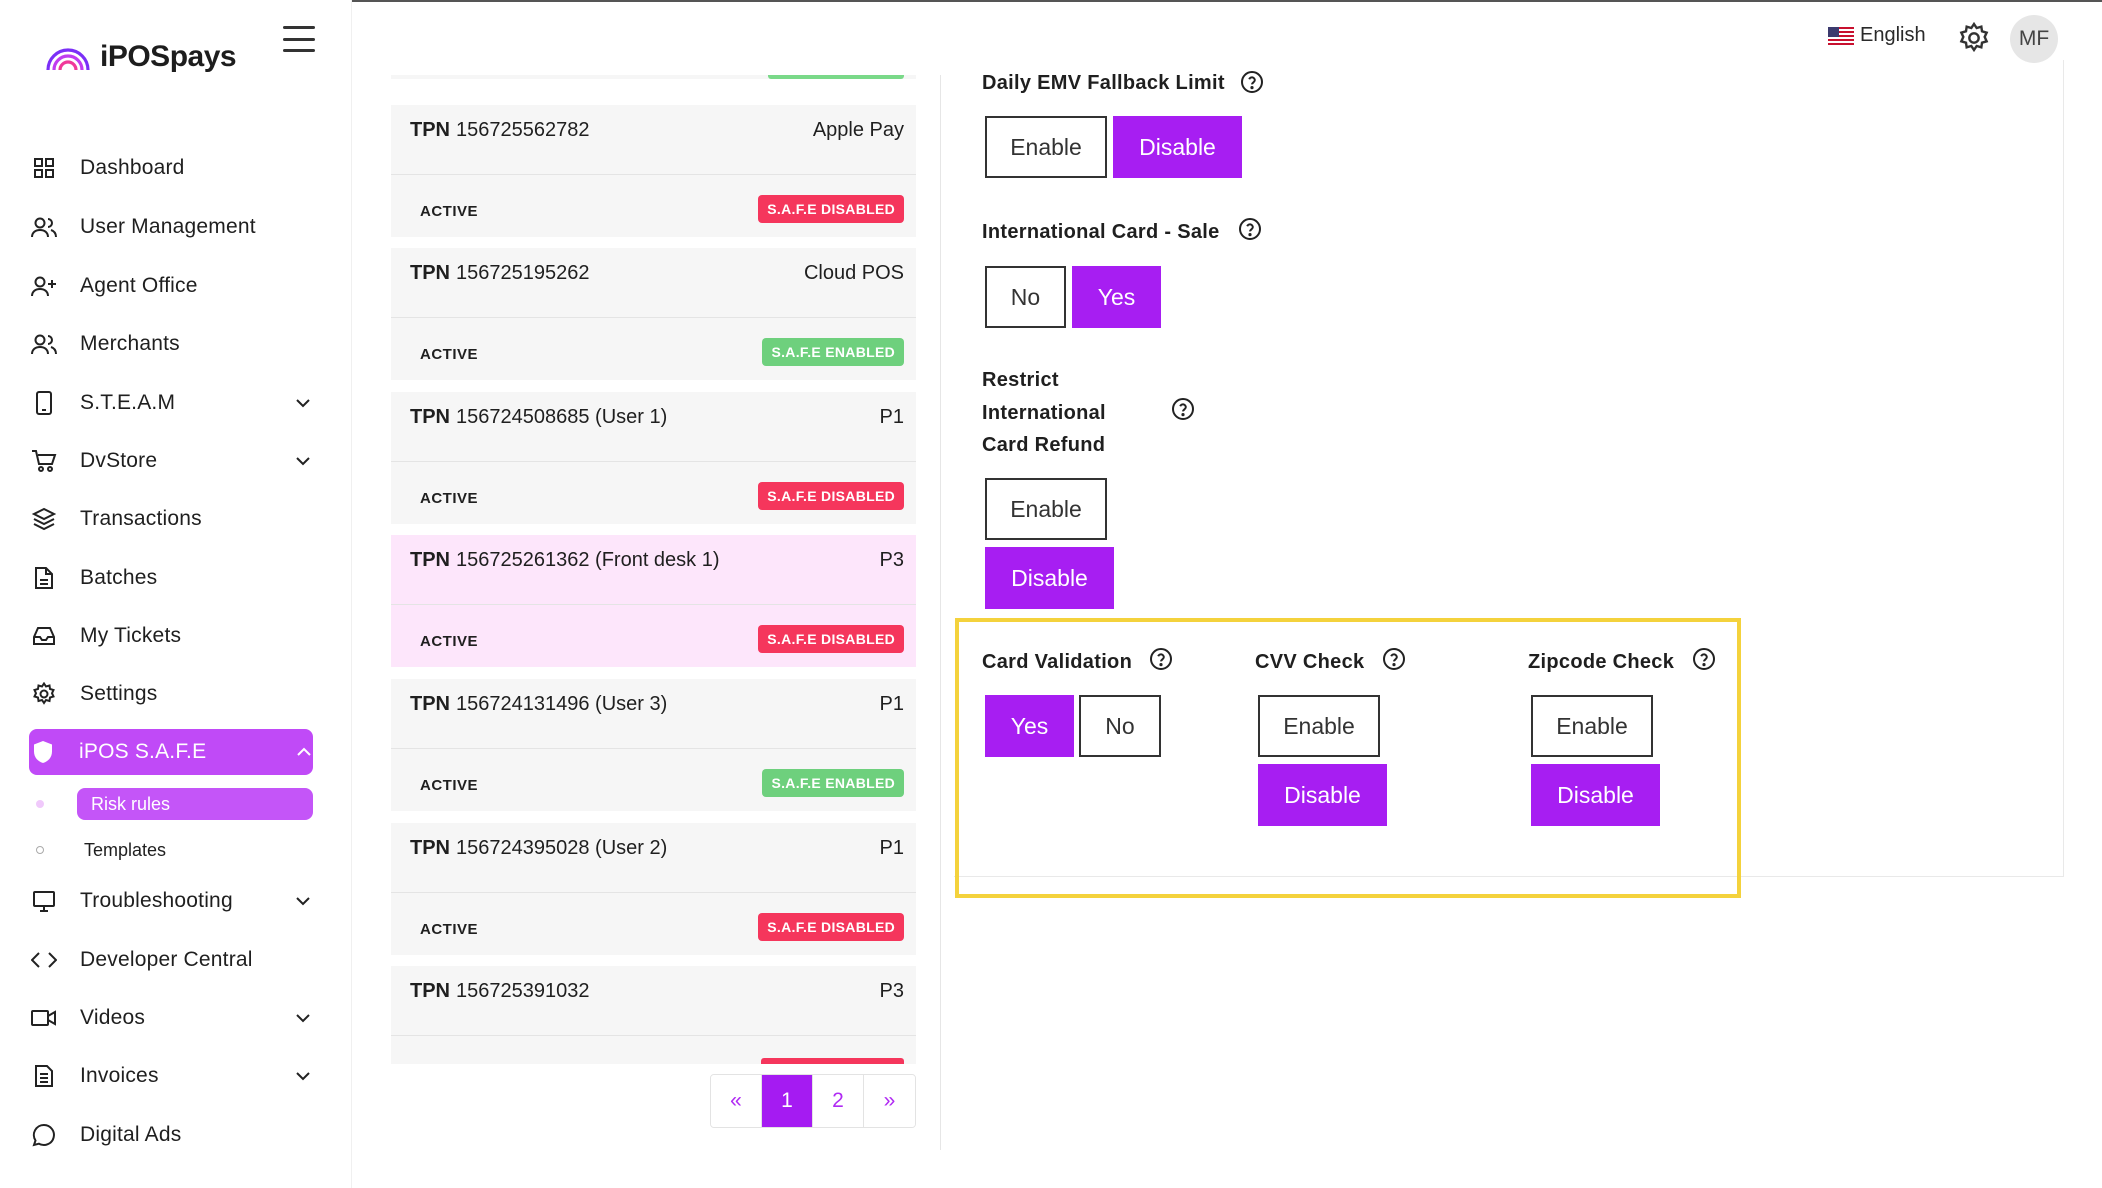 The height and width of the screenshot is (1188, 2102). What do you see at coordinates (171, 1076) in the screenshot?
I see `sidebar-item-invoices: Invoices` at bounding box center [171, 1076].